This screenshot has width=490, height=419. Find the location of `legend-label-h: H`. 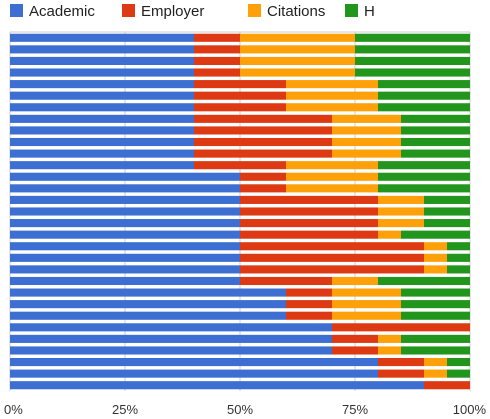

legend-label-h: H is located at coordinates (369, 11).